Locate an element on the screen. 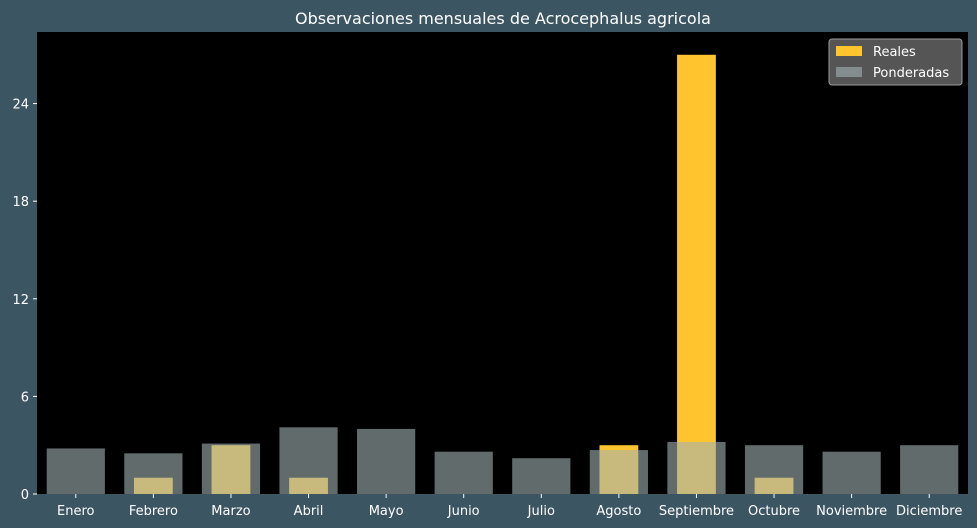  x-tick-label: Octubre is located at coordinates (774, 511).